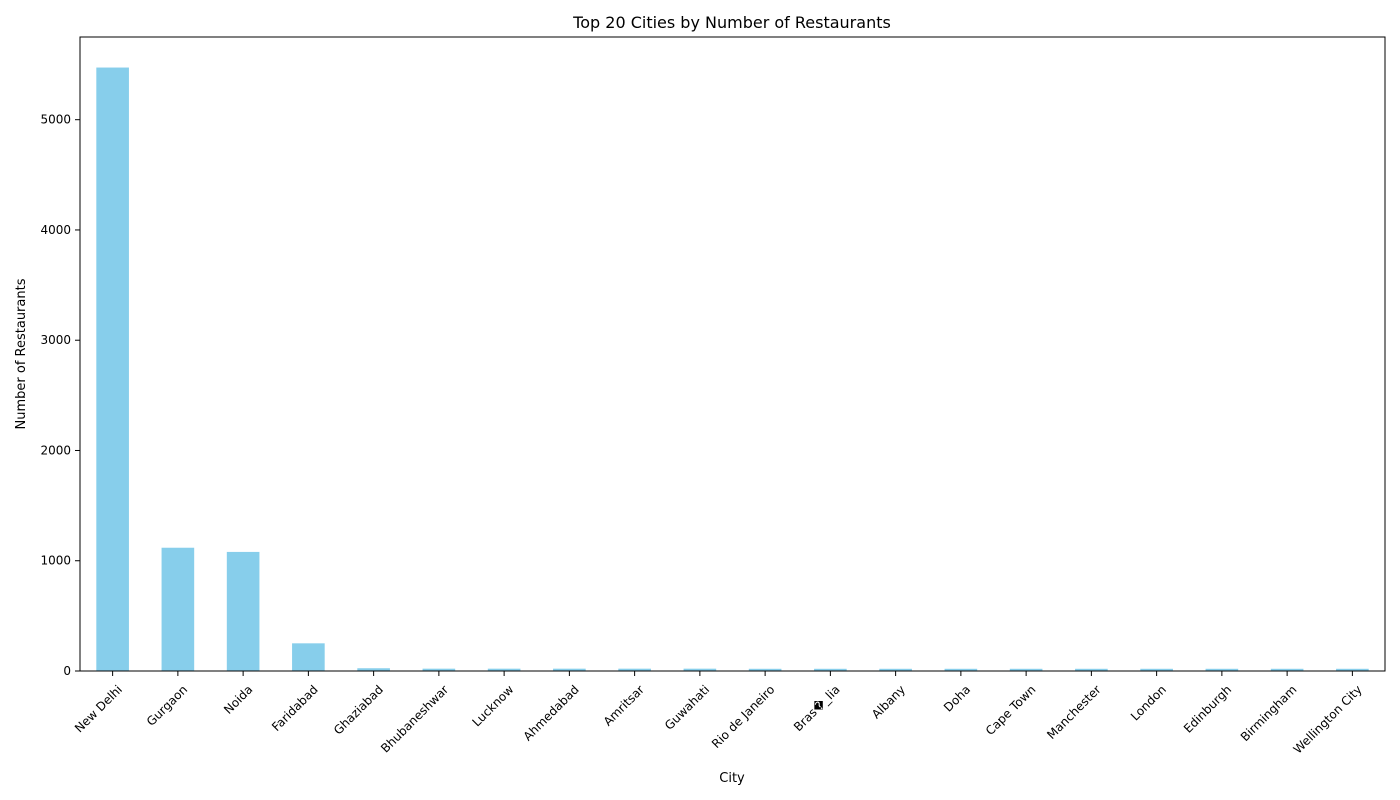 The height and width of the screenshot is (800, 1400). Describe the element at coordinates (55, 561) in the screenshot. I see `y-tick-label: 1000` at that location.